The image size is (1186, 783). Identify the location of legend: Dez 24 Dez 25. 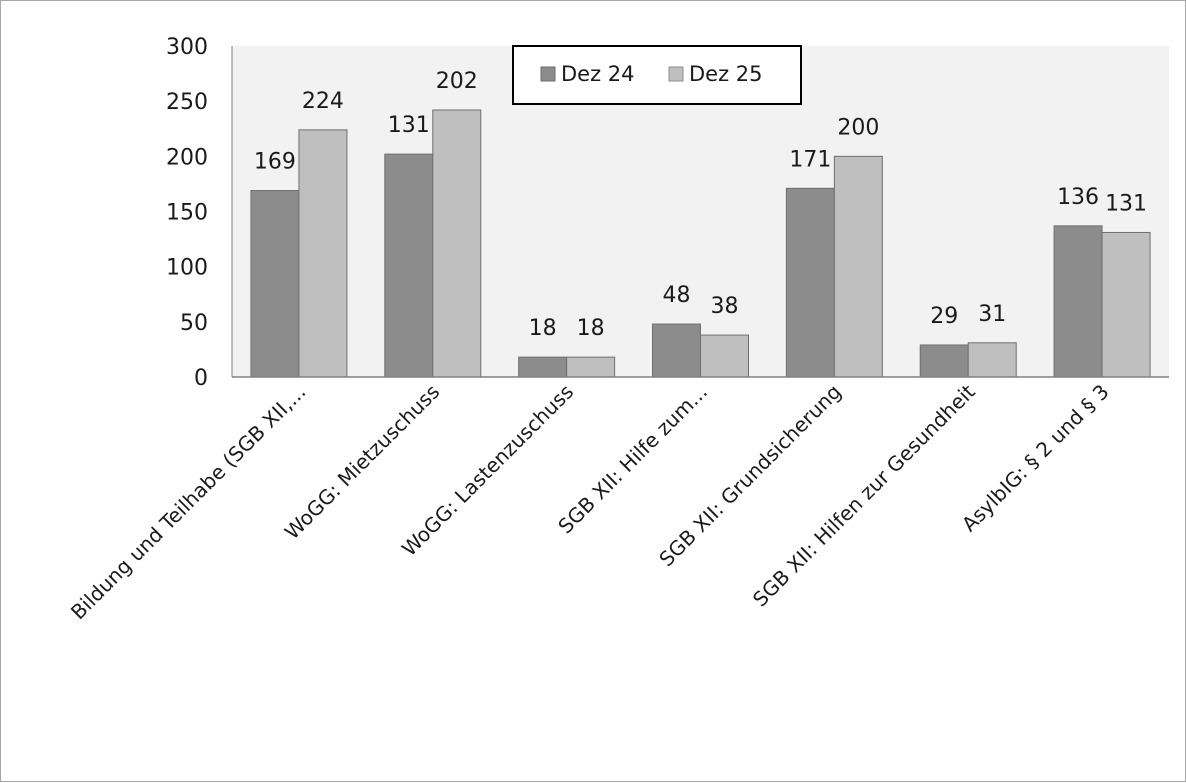
(657, 75).